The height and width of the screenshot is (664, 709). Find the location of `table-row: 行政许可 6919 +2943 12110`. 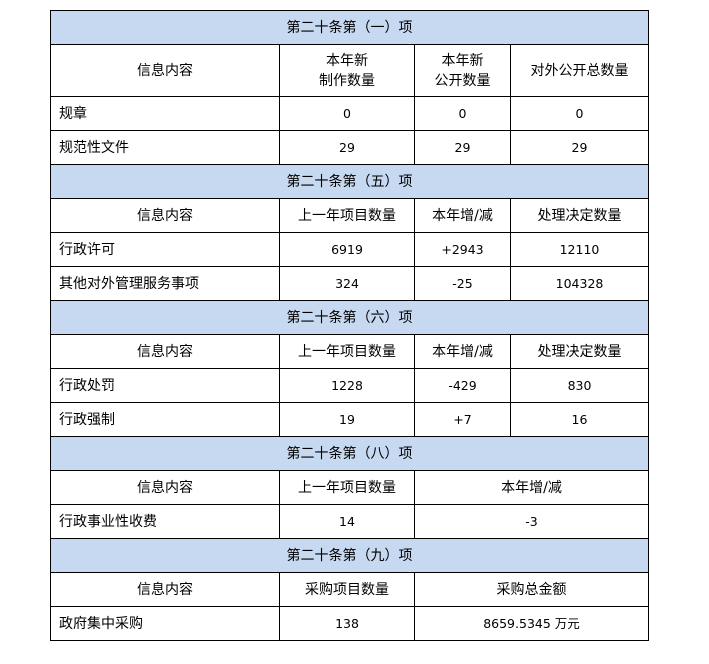

table-row: 行政许可 6919 +2943 12110 is located at coordinates (349, 249).